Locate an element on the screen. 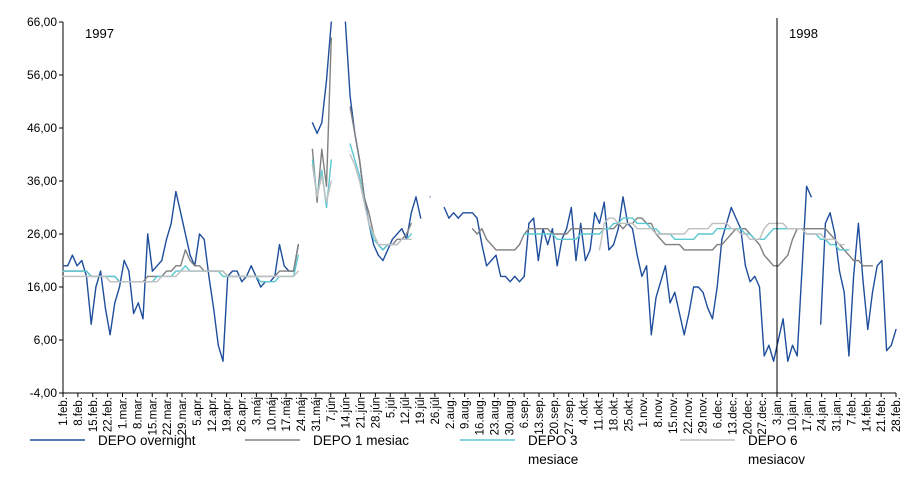 This screenshot has height=493, width=901. x-tick-label: 7.jún is located at coordinates (332, 409).